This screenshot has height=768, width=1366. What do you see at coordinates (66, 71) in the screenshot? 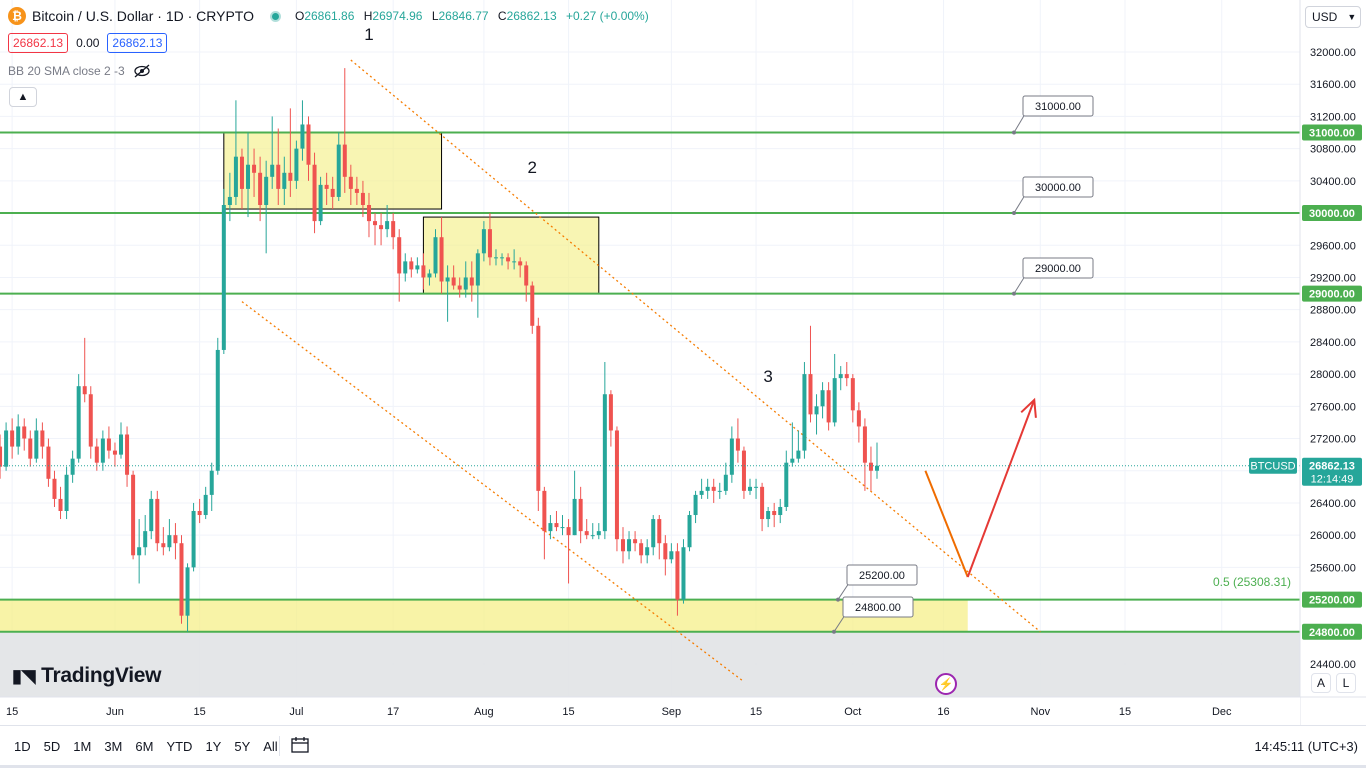
I see `indicator-label: BB 20 SMA close 2 -3` at bounding box center [66, 71].